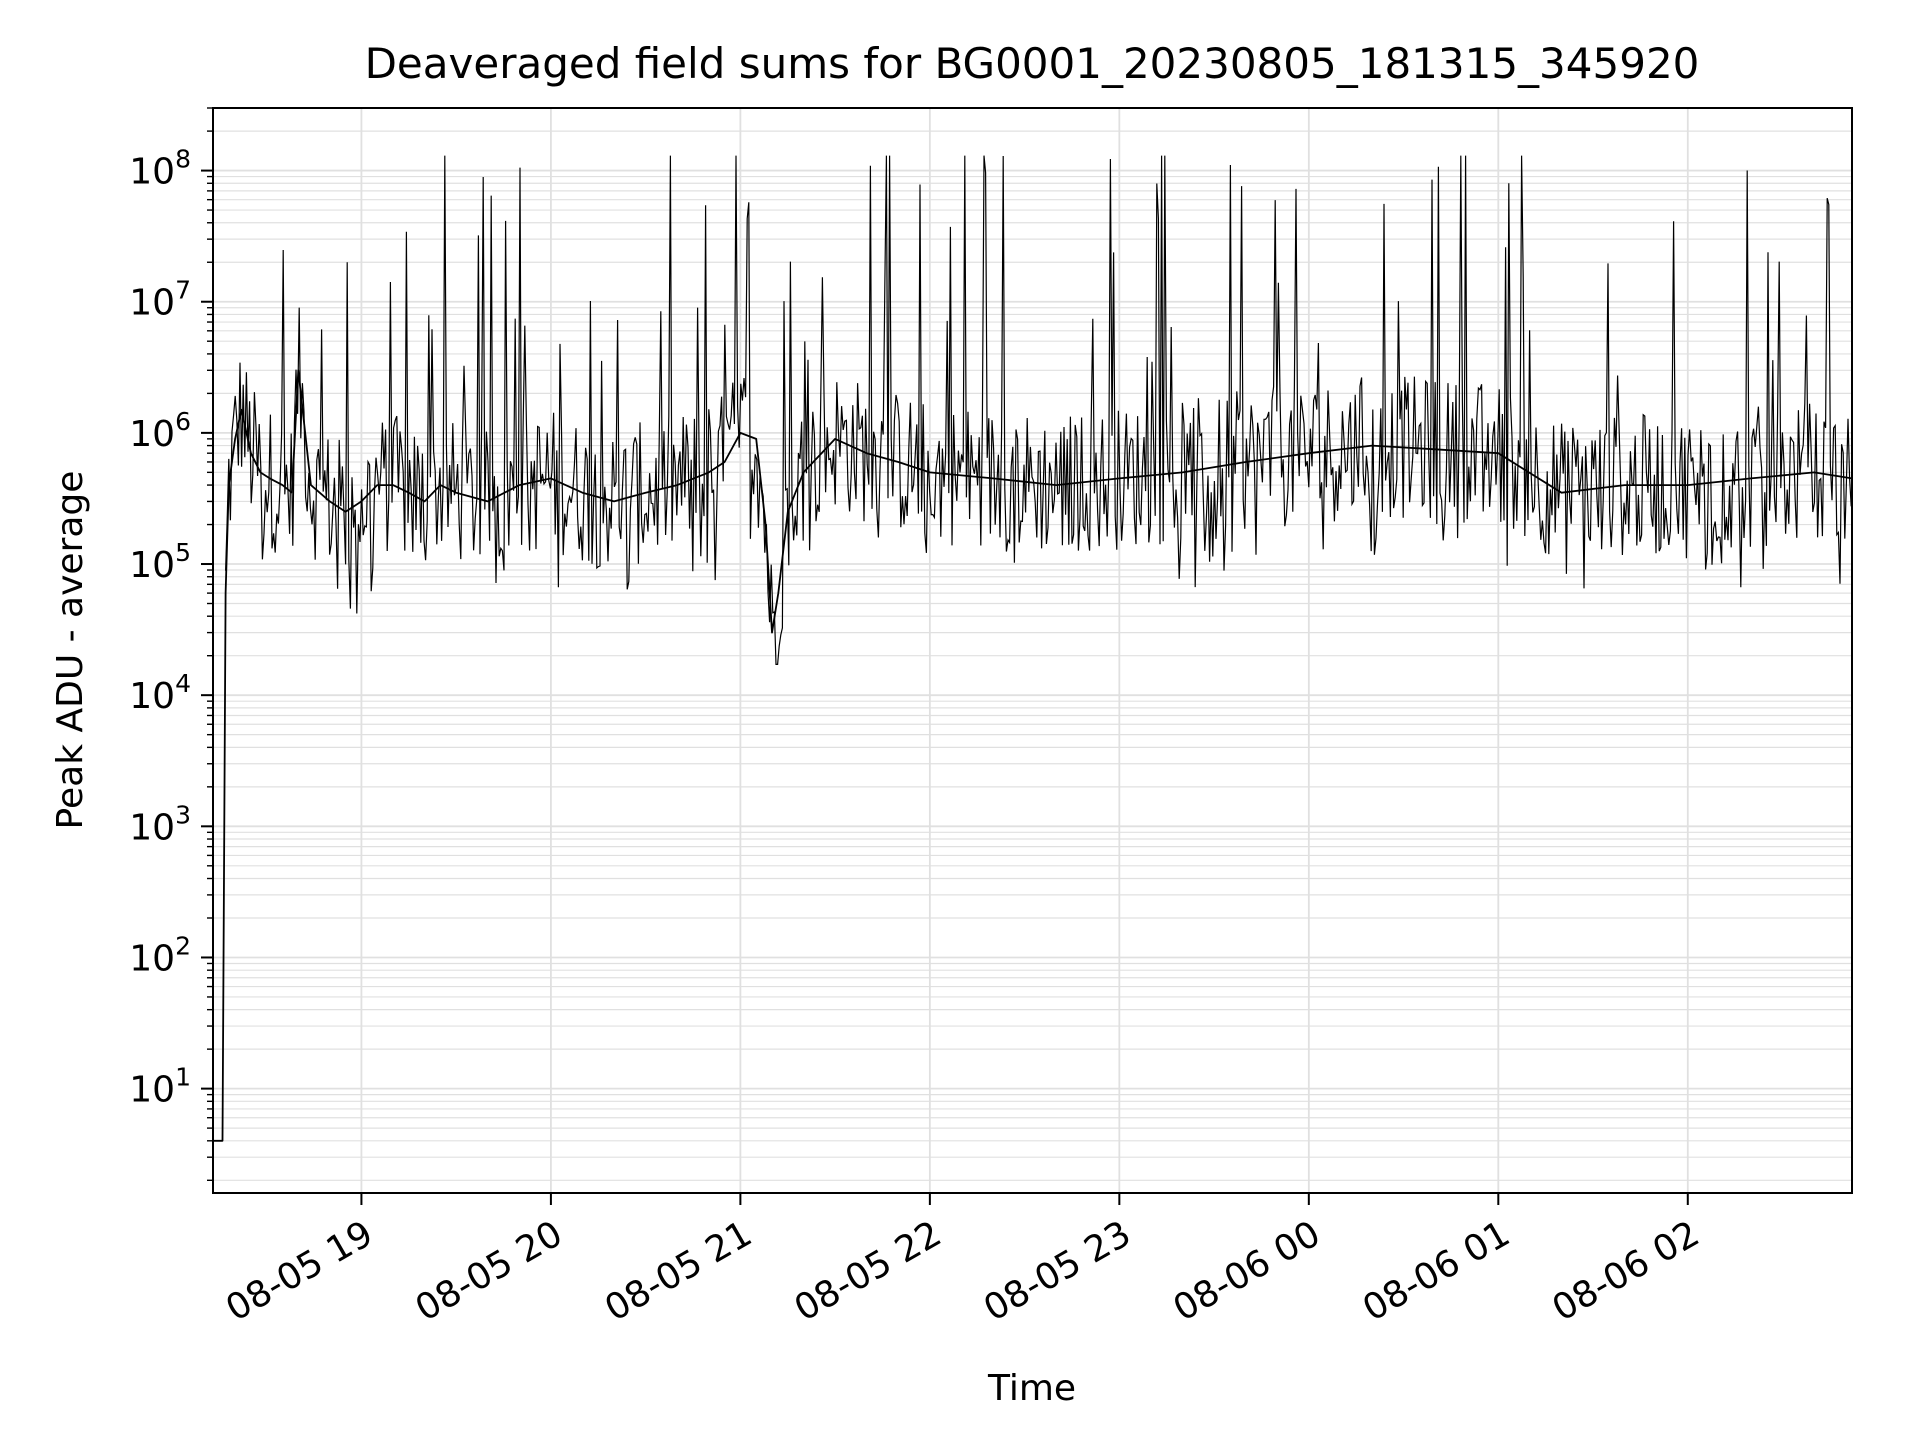  What do you see at coordinates (160, 300) in the screenshot?
I see `y-tick-label: 10⁷` at bounding box center [160, 300].